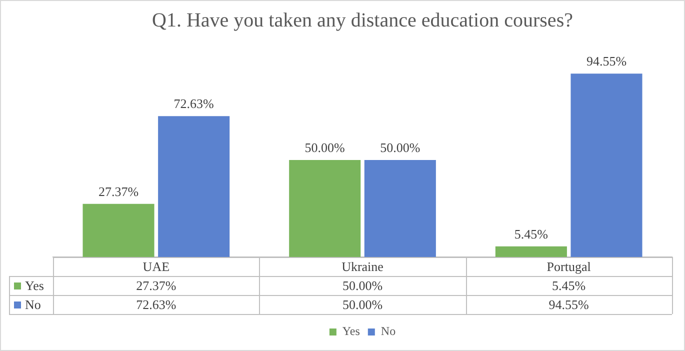 The width and height of the screenshot is (685, 351). I want to click on text: 27.37%, so click(118, 191).